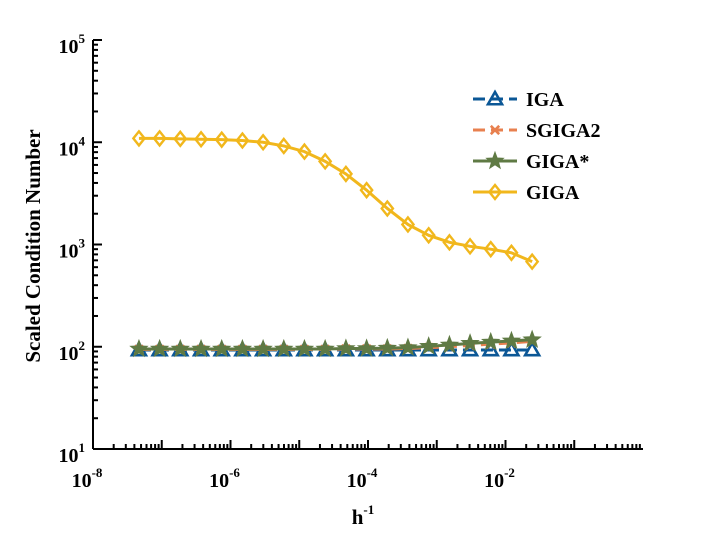 The image size is (710, 533). I want to click on y-tick-label-exp: 1, so click(82, 447).